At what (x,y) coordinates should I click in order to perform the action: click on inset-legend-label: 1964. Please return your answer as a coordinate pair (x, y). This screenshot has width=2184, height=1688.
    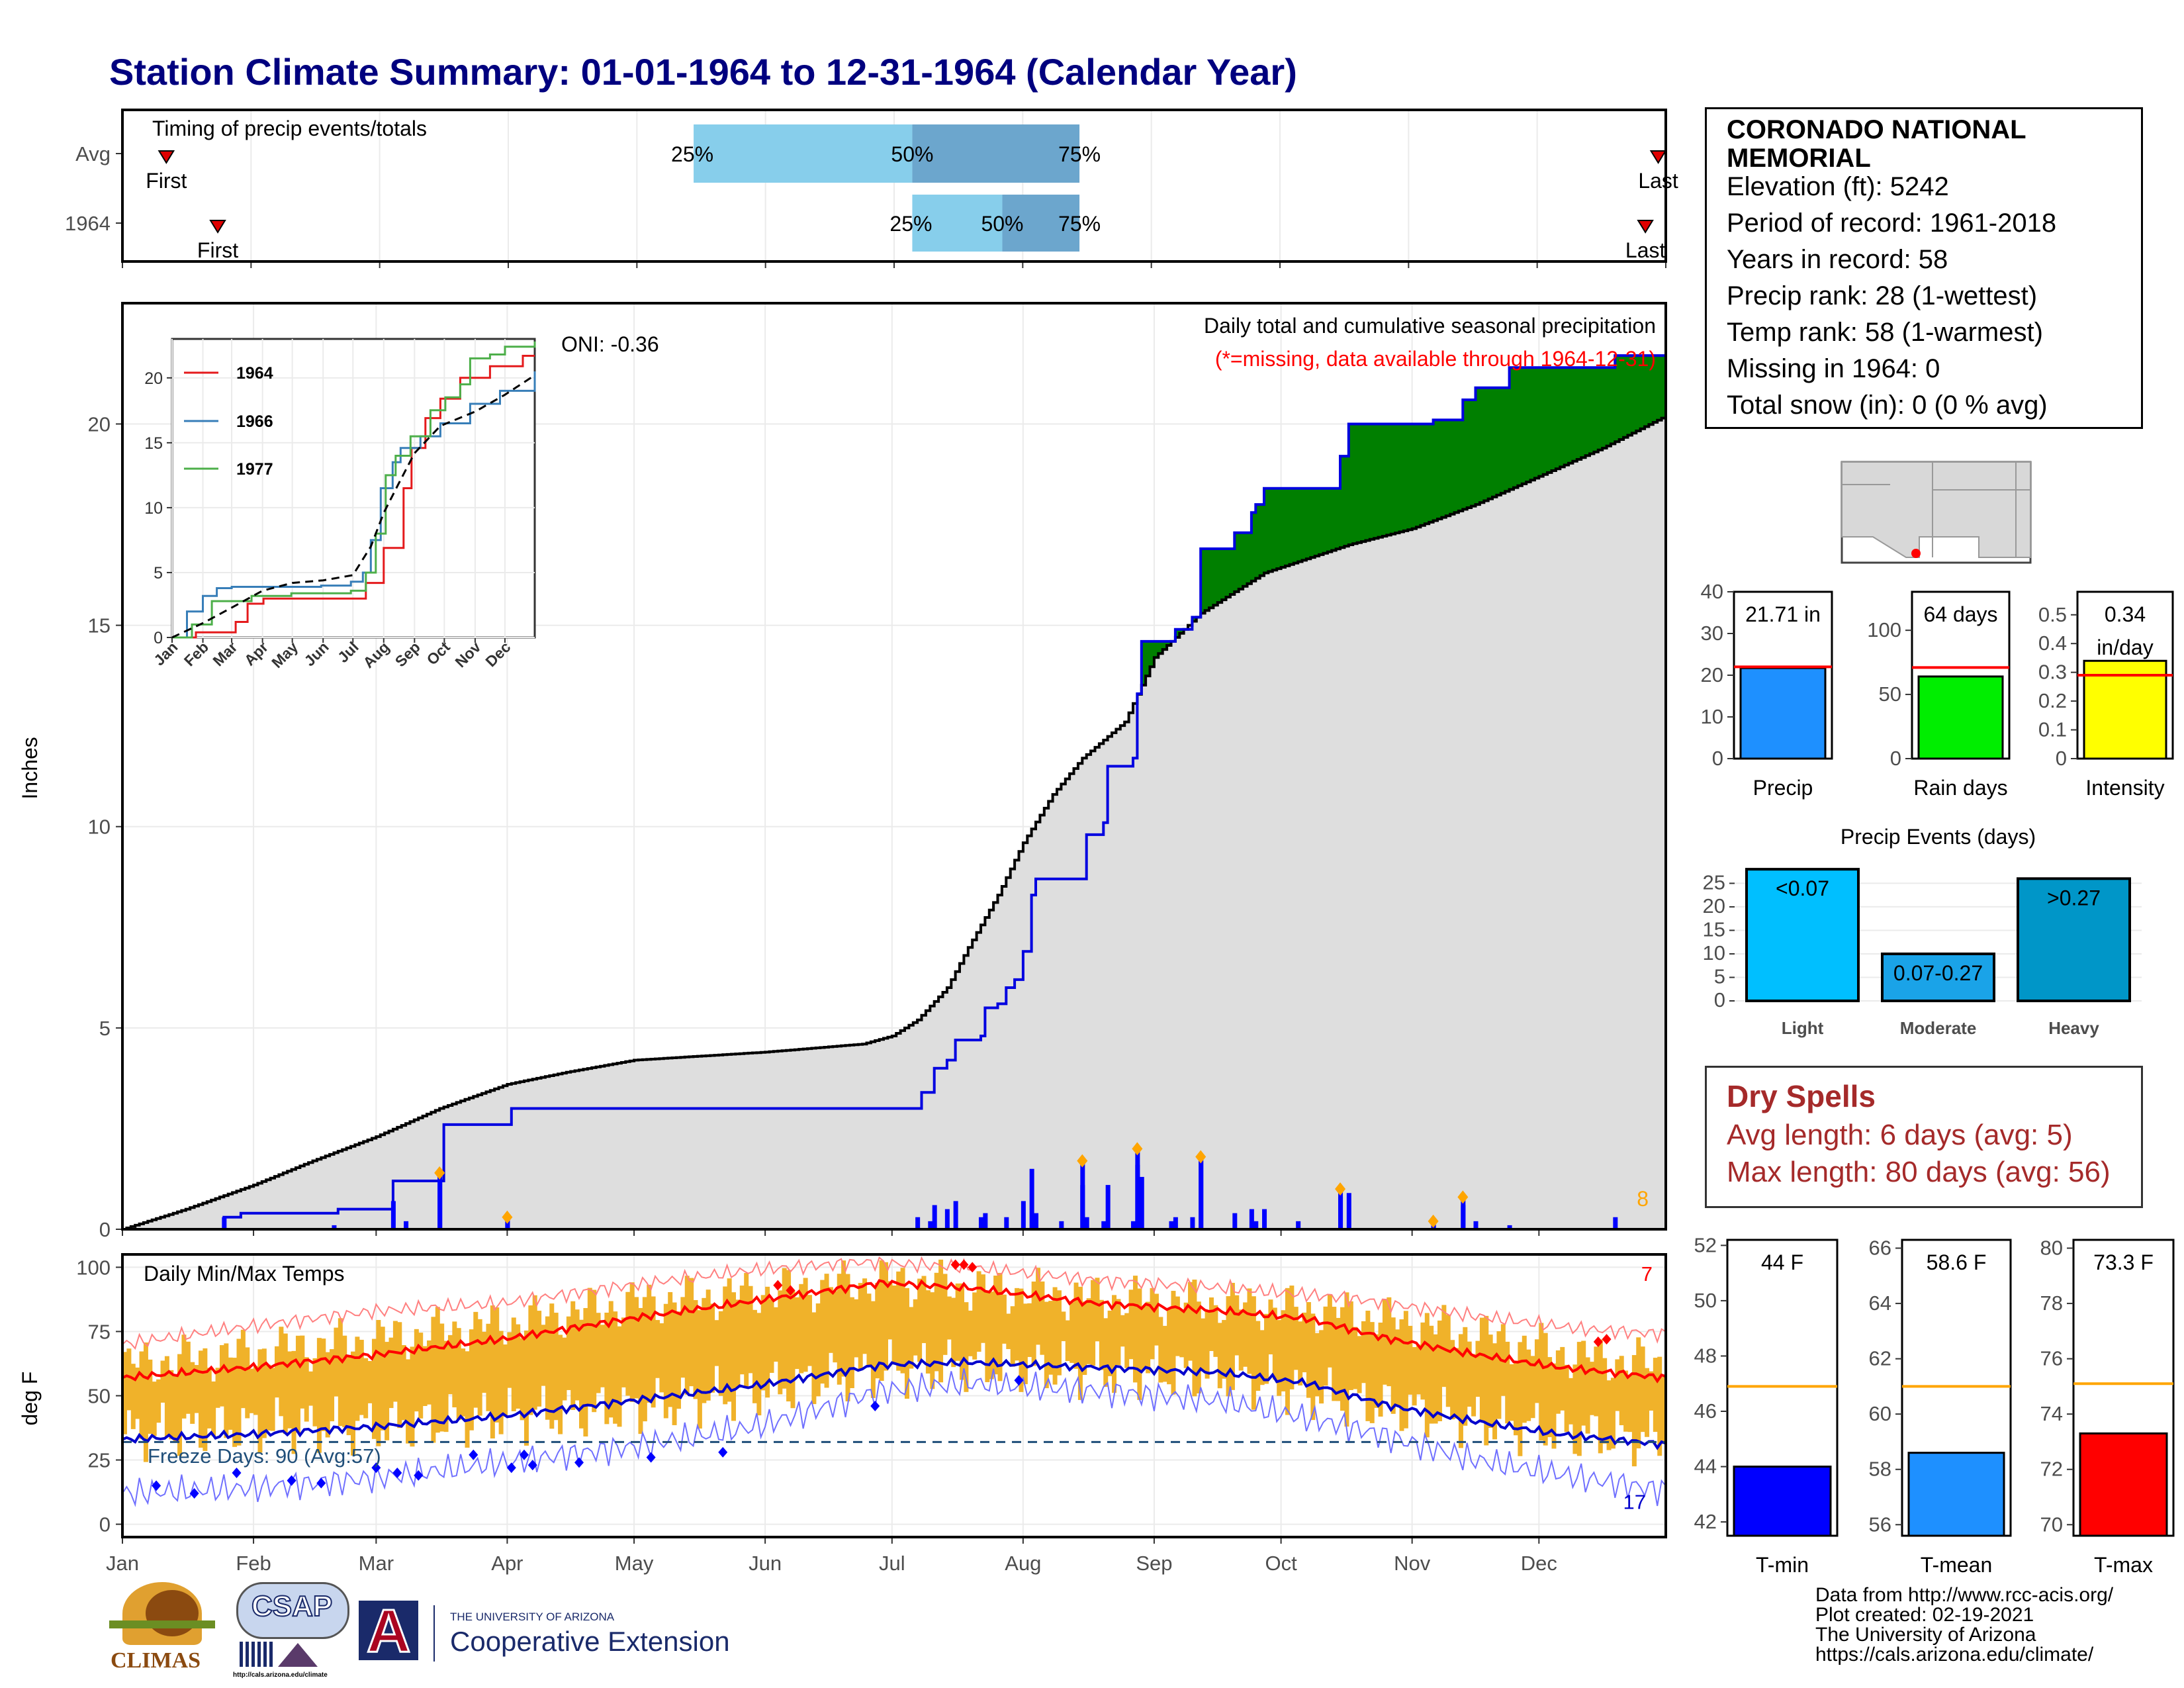
    Looking at the image, I should click on (255, 373).